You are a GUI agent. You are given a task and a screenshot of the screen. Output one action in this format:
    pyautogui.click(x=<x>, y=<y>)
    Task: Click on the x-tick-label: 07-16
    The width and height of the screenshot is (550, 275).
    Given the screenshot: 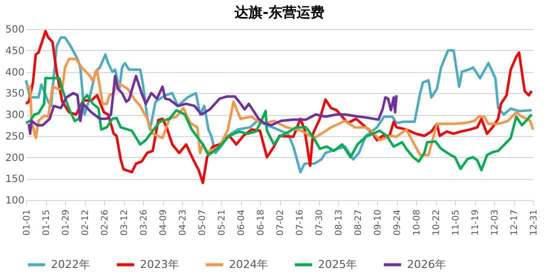 What is the action you would take?
    pyautogui.click(x=301, y=222)
    